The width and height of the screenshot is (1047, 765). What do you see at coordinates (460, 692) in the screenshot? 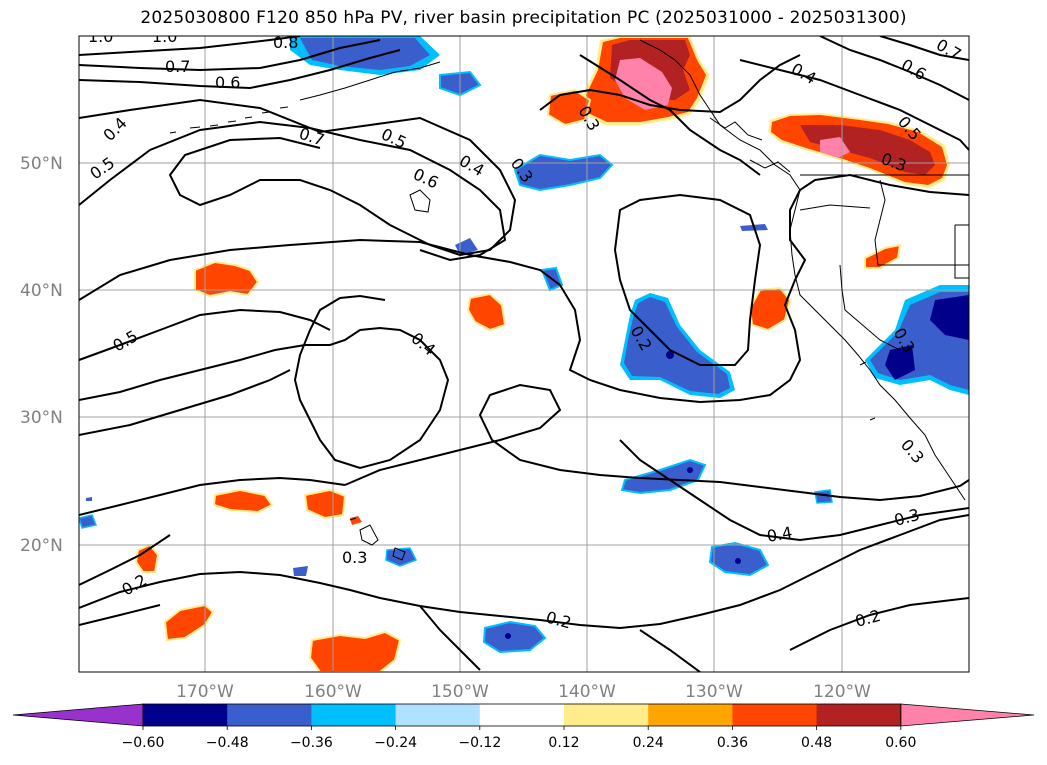
I see `lon-tick-label: 150°W` at bounding box center [460, 692].